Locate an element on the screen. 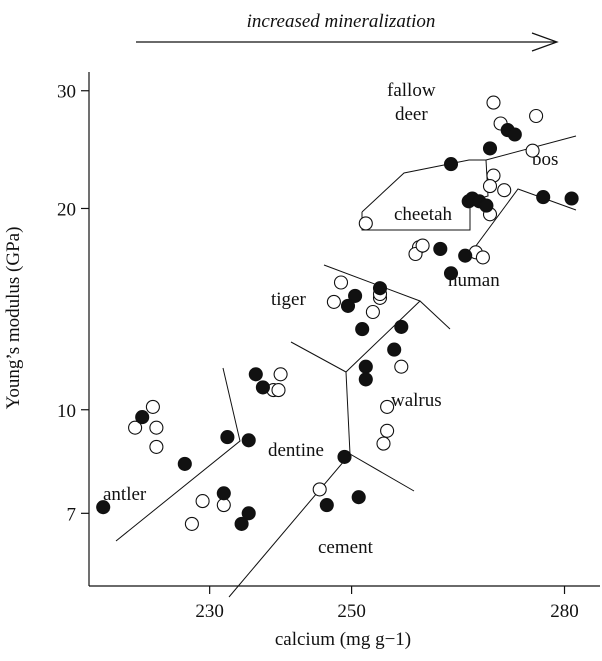 The image size is (602, 661). x-tick-label: 230 is located at coordinates (209, 611).